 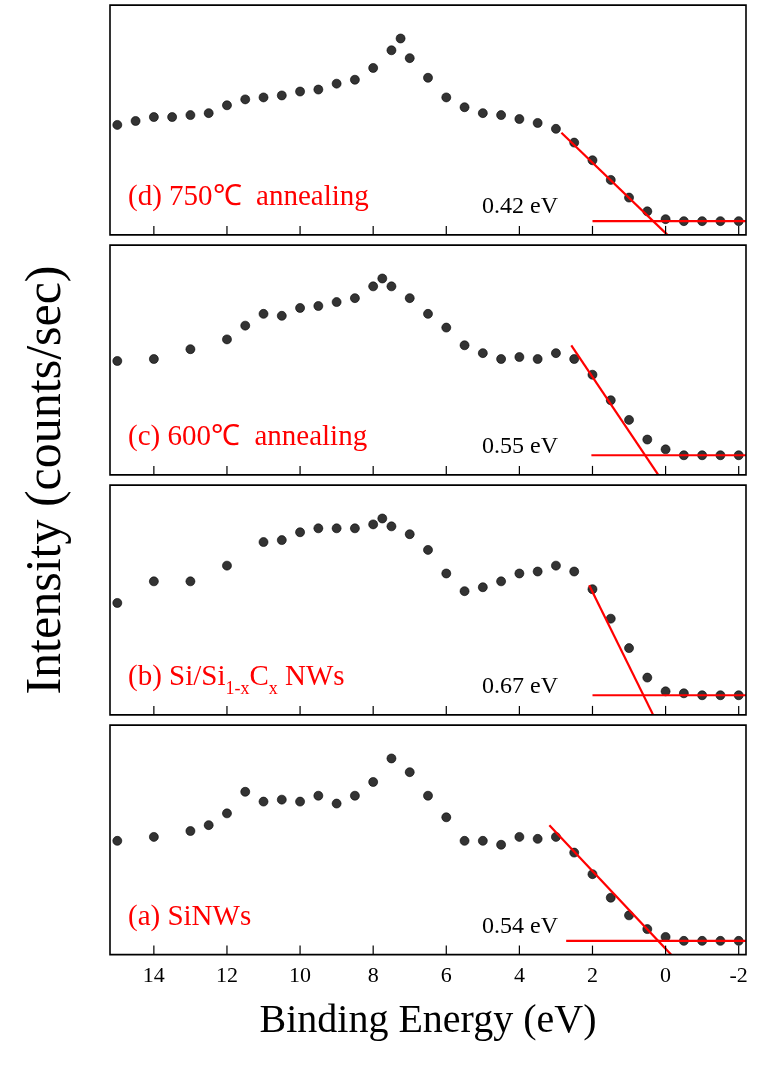 I want to click on x-tick-label: 0, so click(x=666, y=974).